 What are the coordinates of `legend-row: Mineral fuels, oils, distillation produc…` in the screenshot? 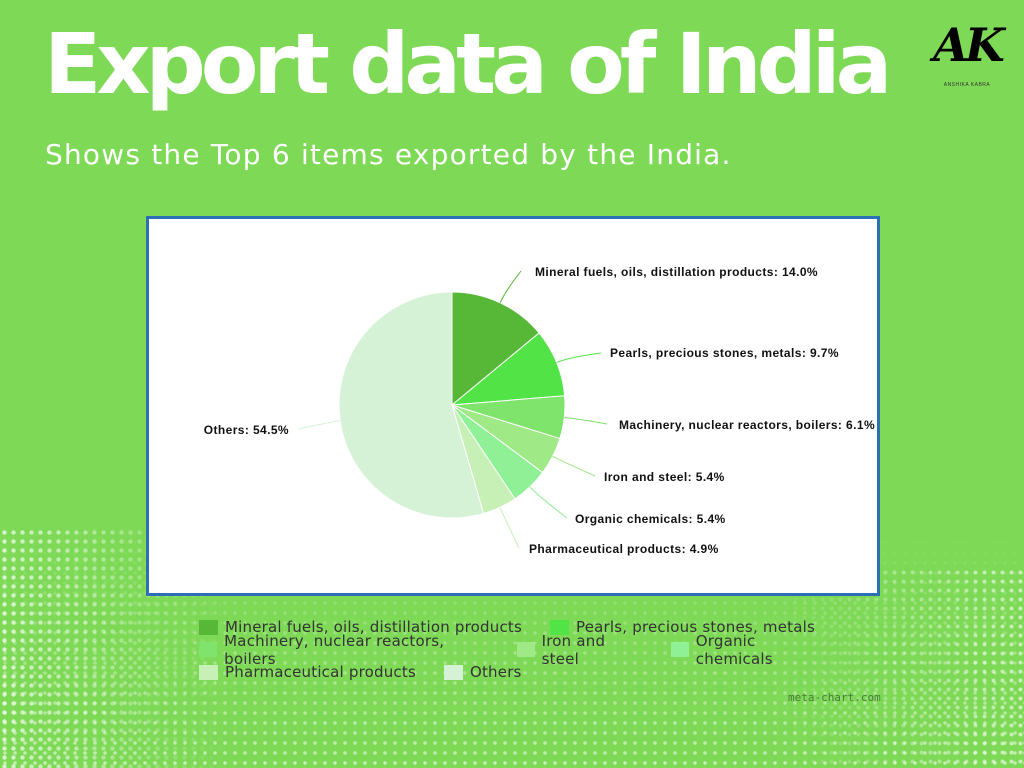 It's located at (529, 627).